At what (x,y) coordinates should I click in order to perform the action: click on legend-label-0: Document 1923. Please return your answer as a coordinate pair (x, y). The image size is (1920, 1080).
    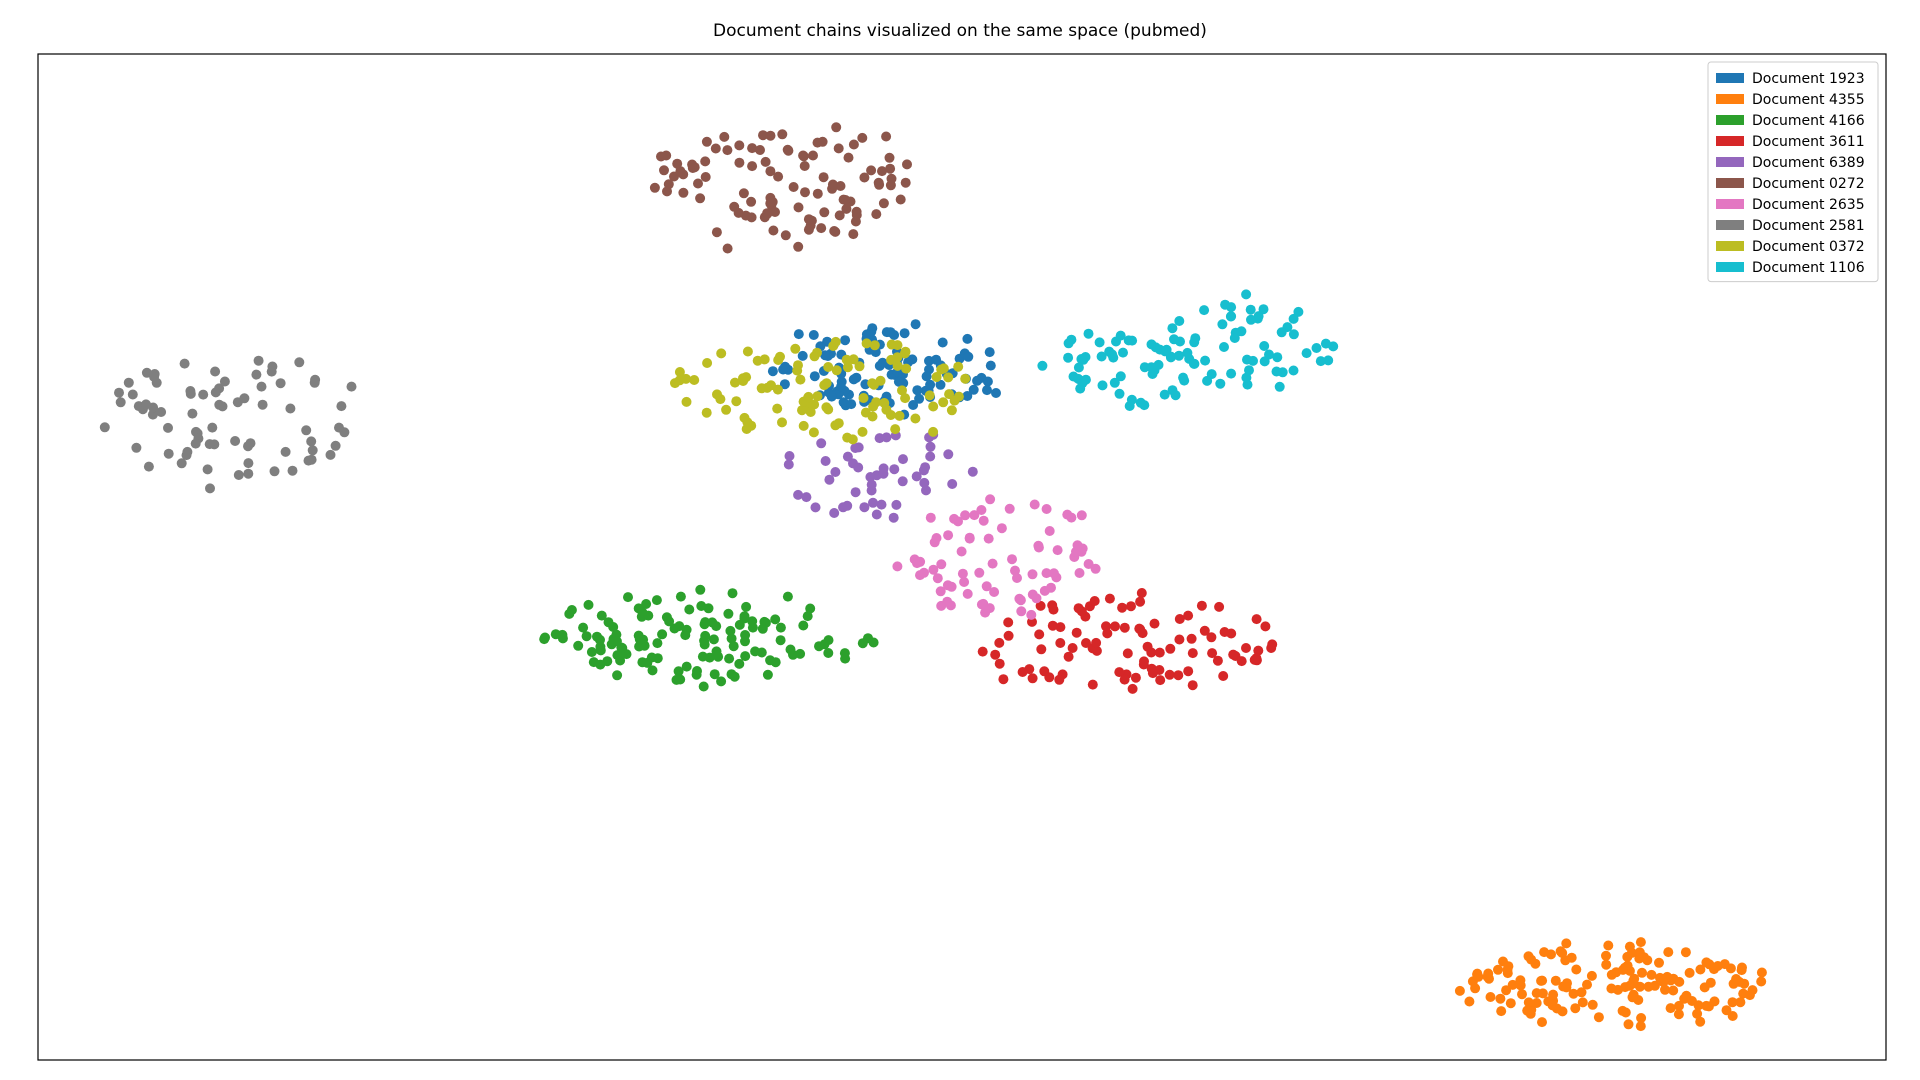
    Looking at the image, I should click on (1808, 79).